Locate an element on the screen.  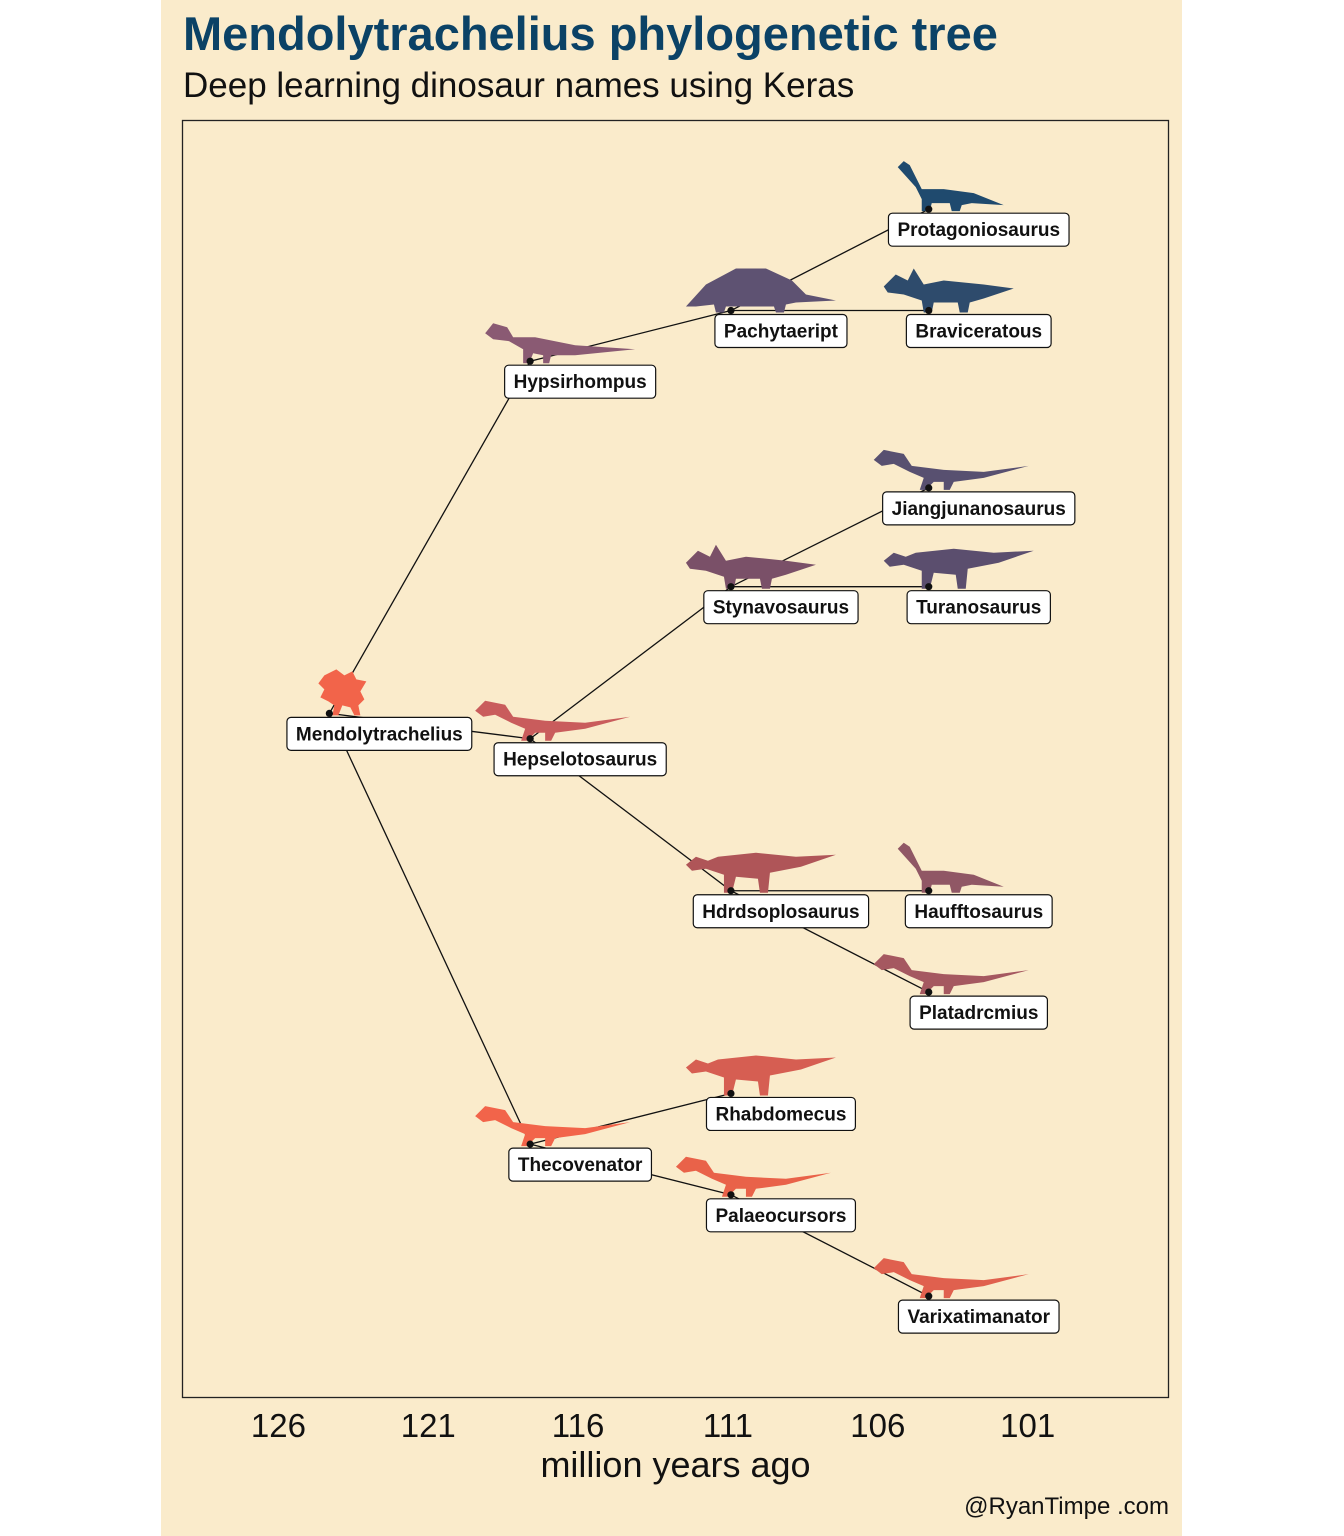
x-tick-label: 121 is located at coordinates (428, 1425).